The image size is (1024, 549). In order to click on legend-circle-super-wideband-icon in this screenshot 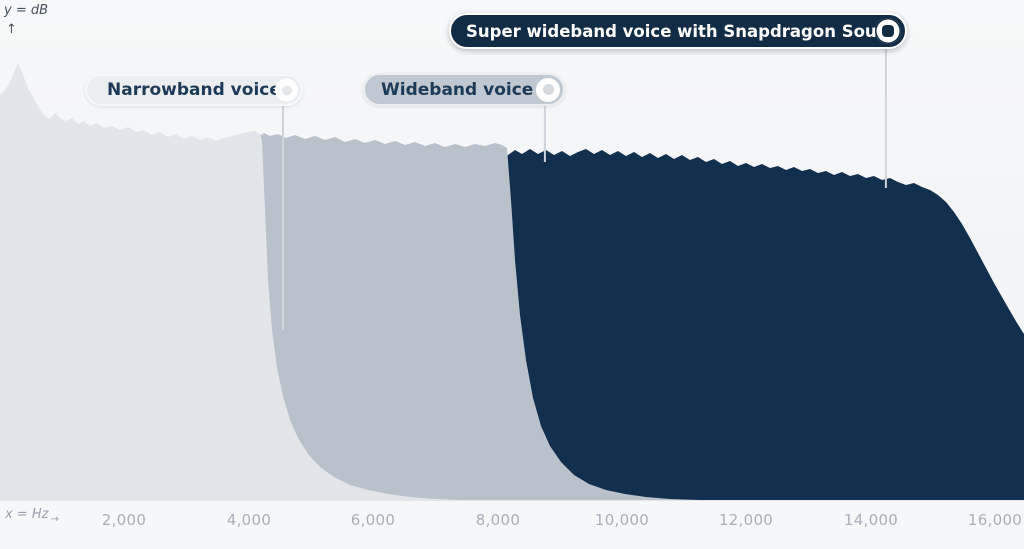, I will do `click(888, 31)`.